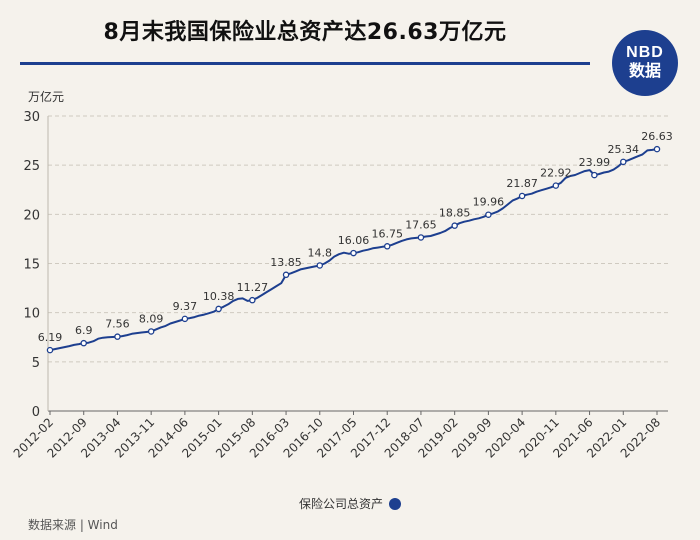 This screenshot has height=540, width=700. I want to click on logo-line2: 数据, so click(644, 71).